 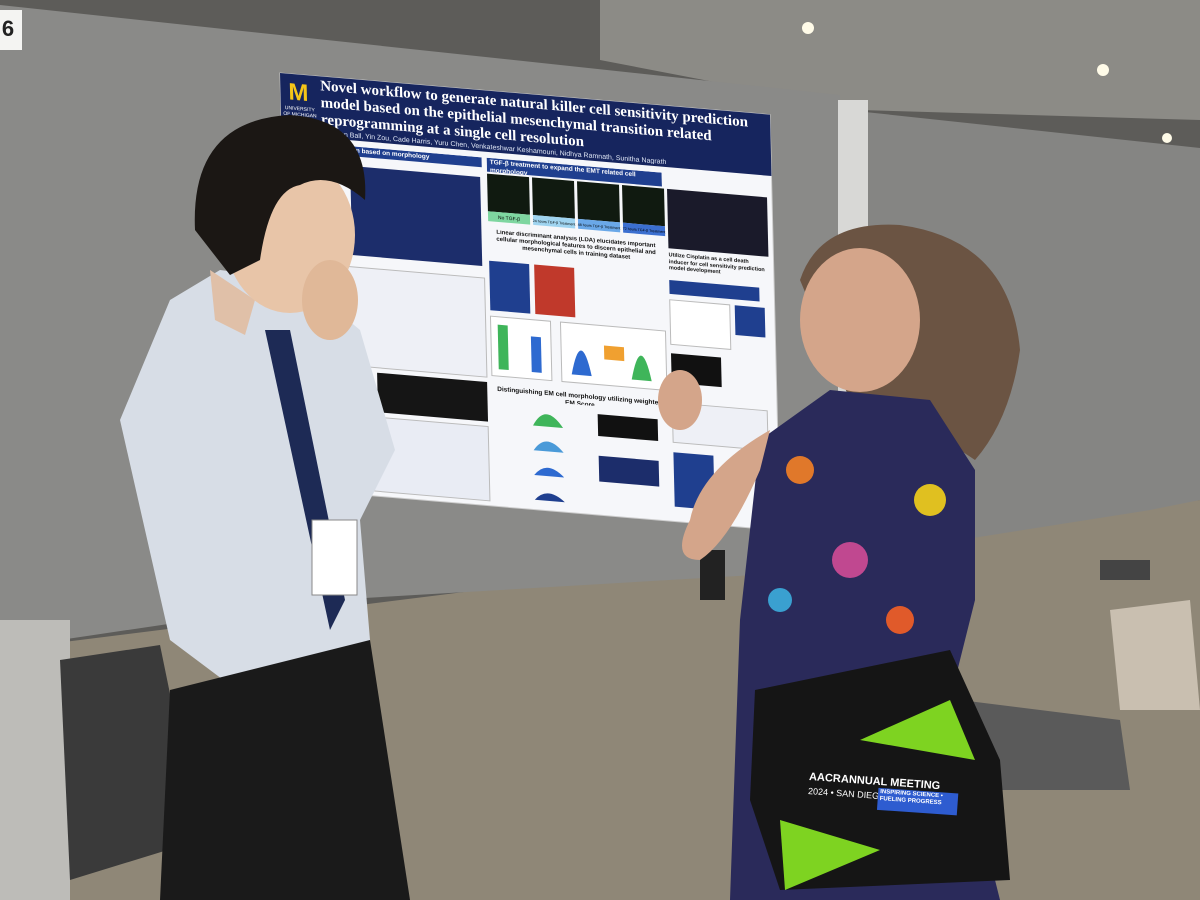 I want to click on panel-label: 72 hours TGF-β Treatment, so click(x=644, y=231).